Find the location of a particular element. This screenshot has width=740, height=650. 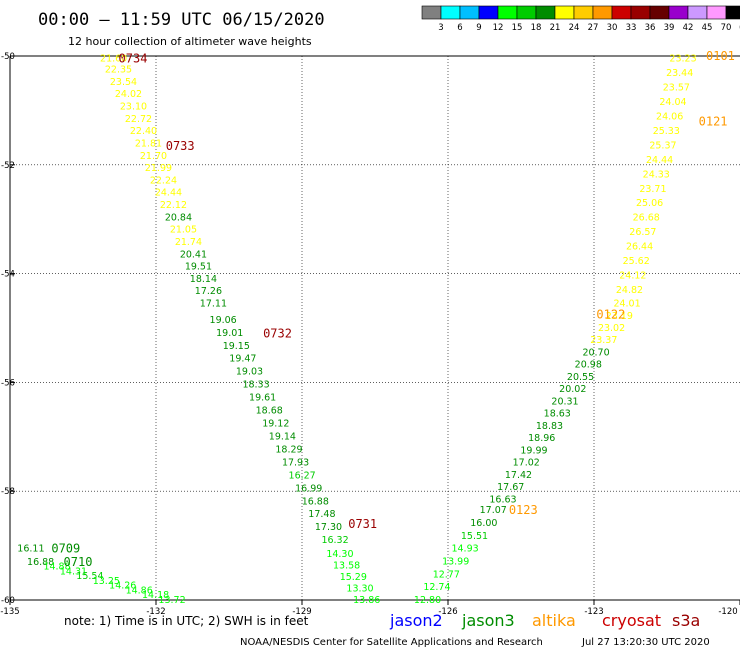

wave-height-value: 20.41 is located at coordinates (193, 254).